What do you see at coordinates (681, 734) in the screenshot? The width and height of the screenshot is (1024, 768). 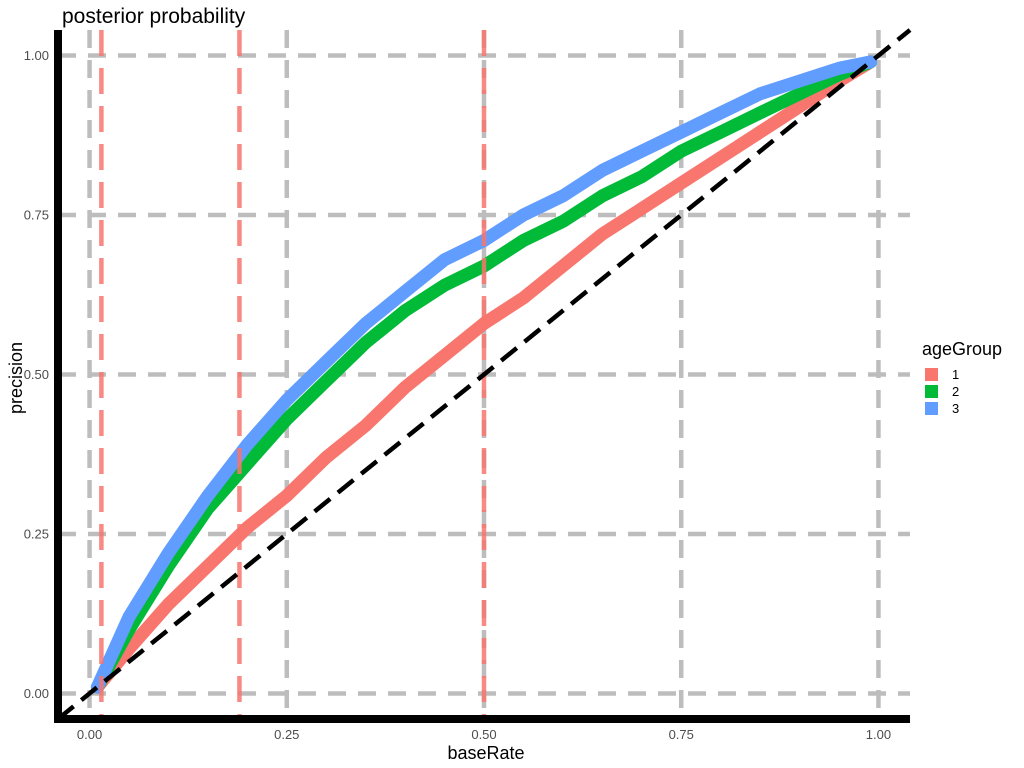 I see `x-tick-label-3: 0.75` at bounding box center [681, 734].